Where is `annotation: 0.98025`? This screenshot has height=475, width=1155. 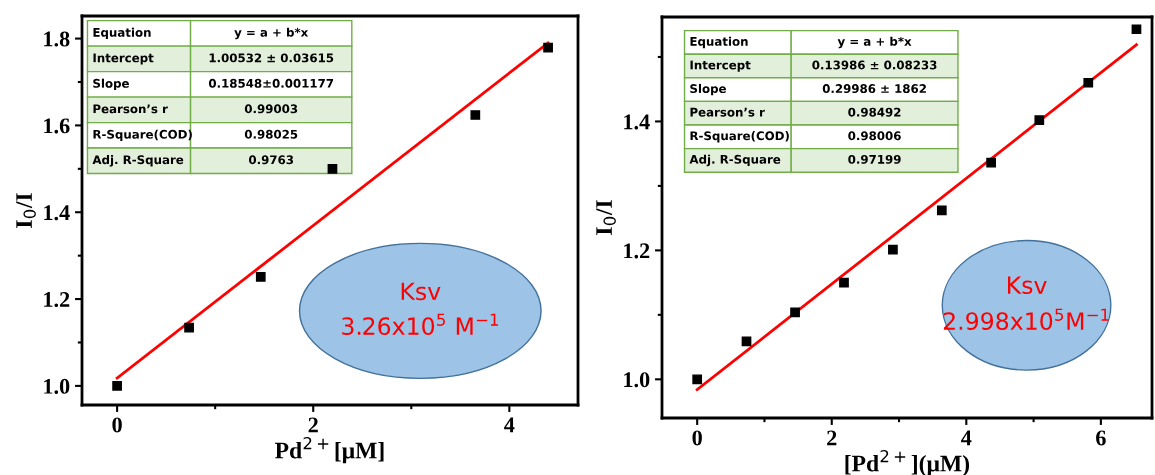 annotation: 0.98025 is located at coordinates (271, 134).